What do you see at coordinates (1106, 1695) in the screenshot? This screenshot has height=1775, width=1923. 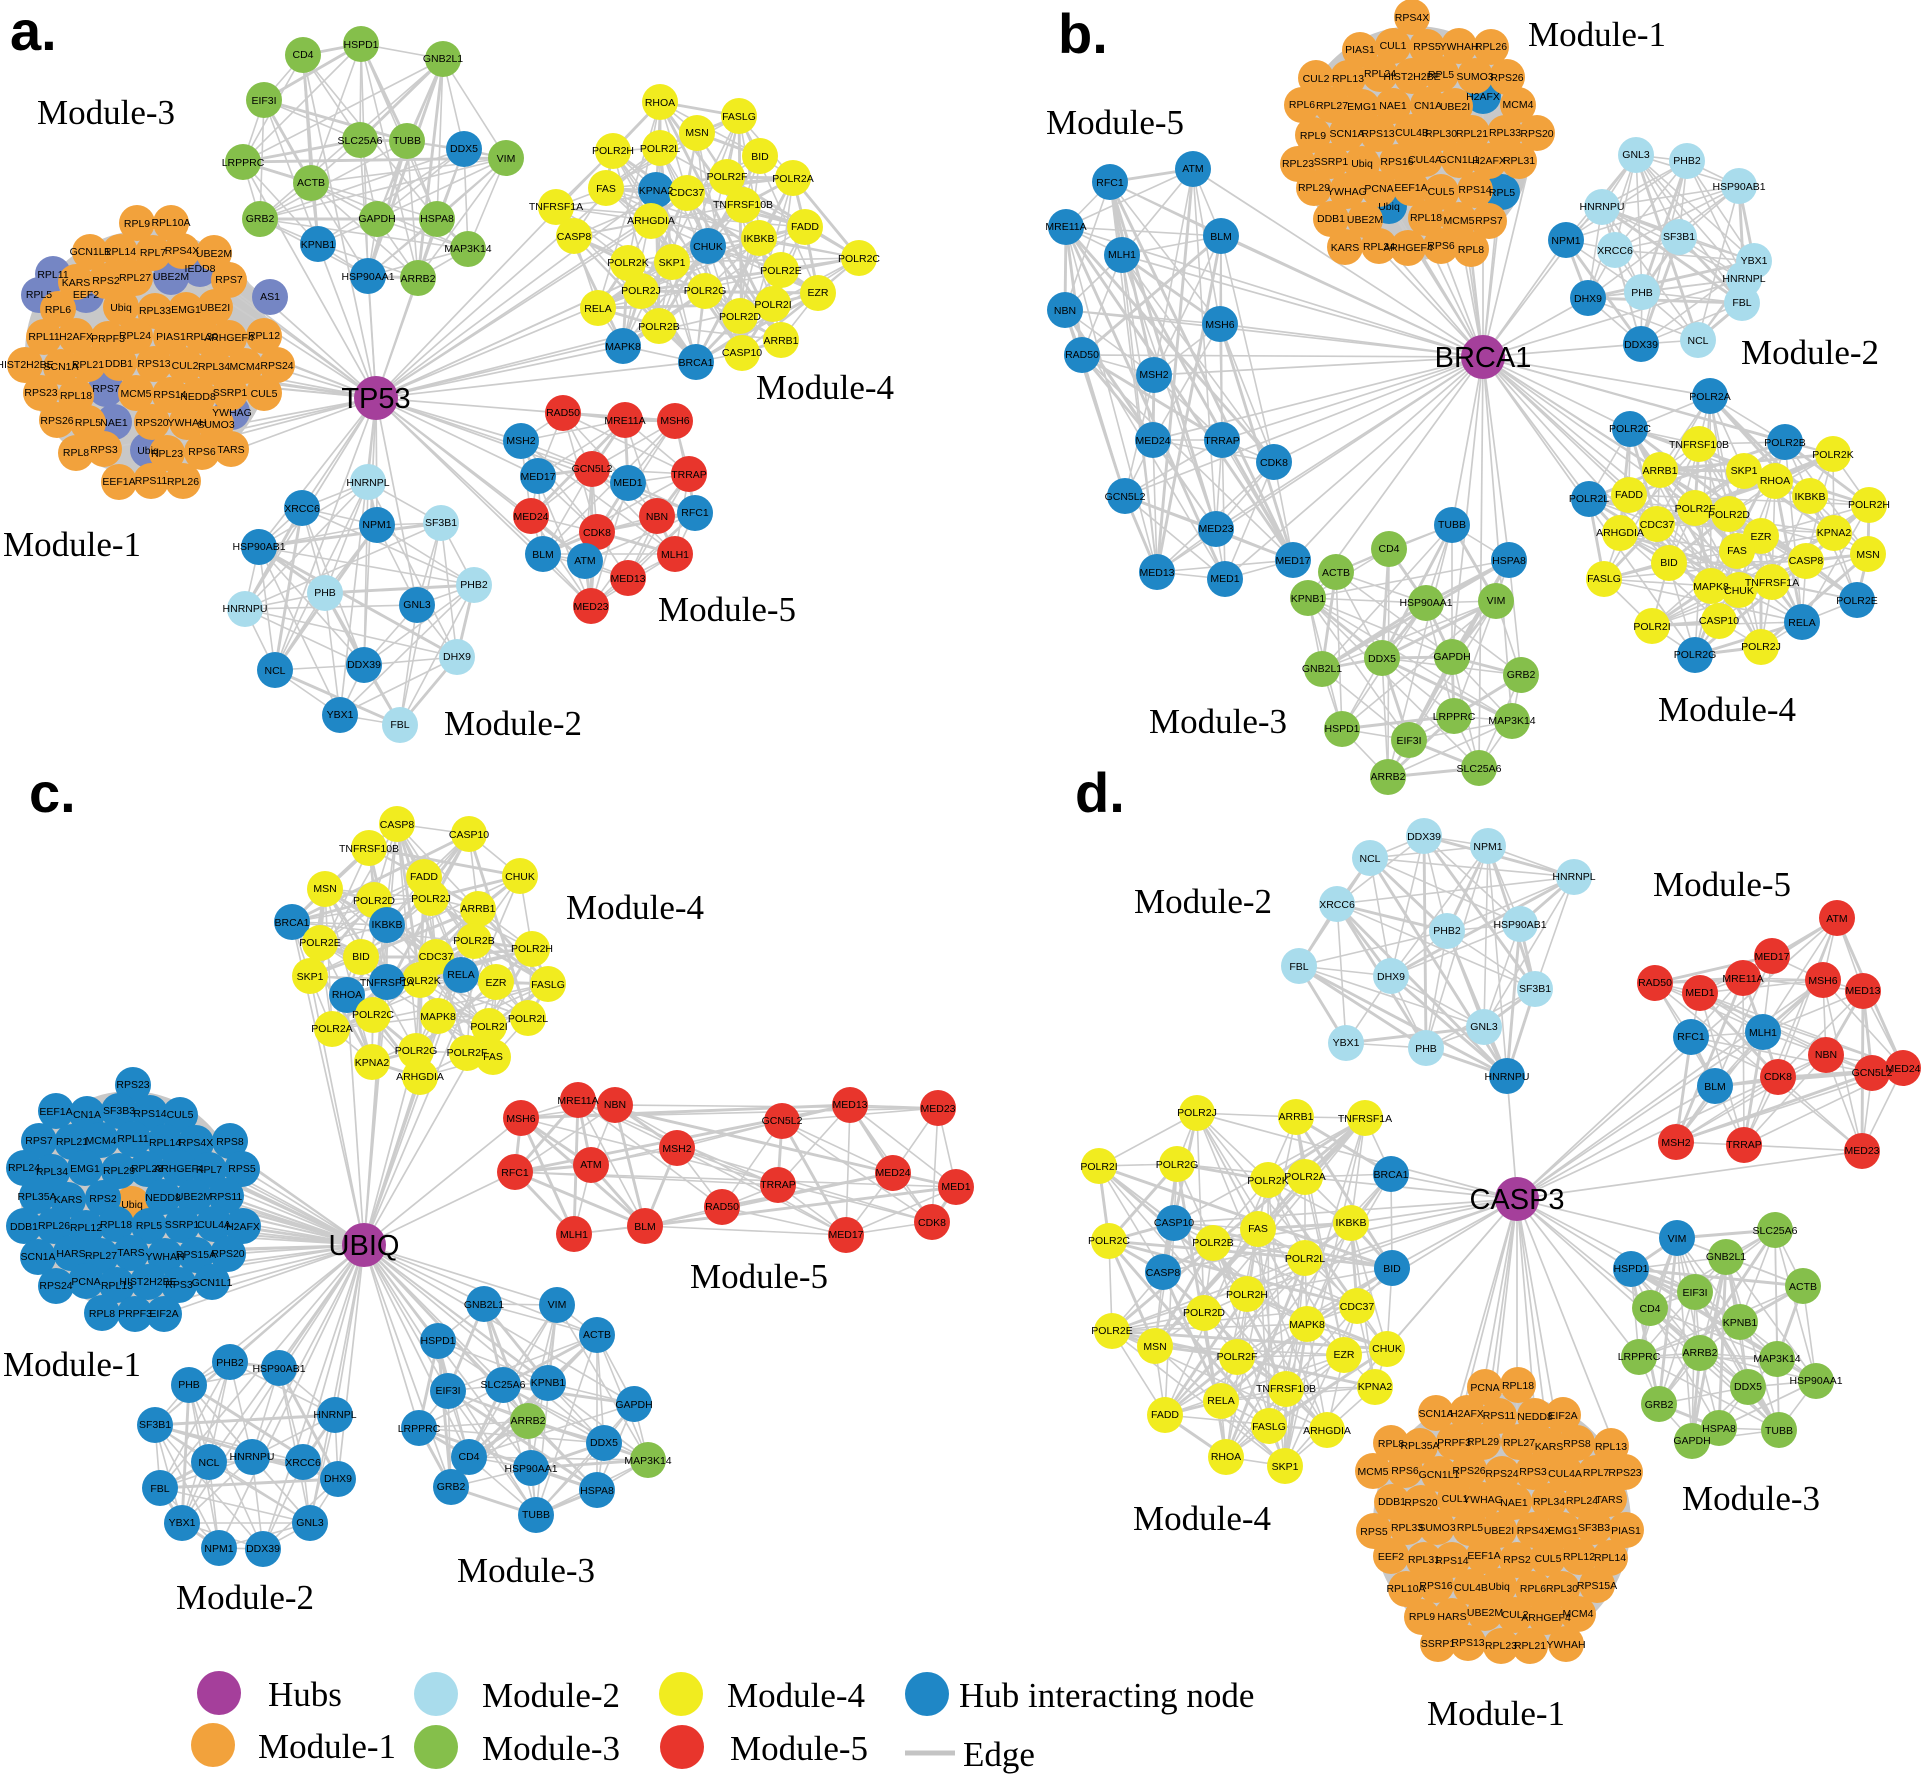 I see `svg-text: Hub interacting node` at bounding box center [1106, 1695].